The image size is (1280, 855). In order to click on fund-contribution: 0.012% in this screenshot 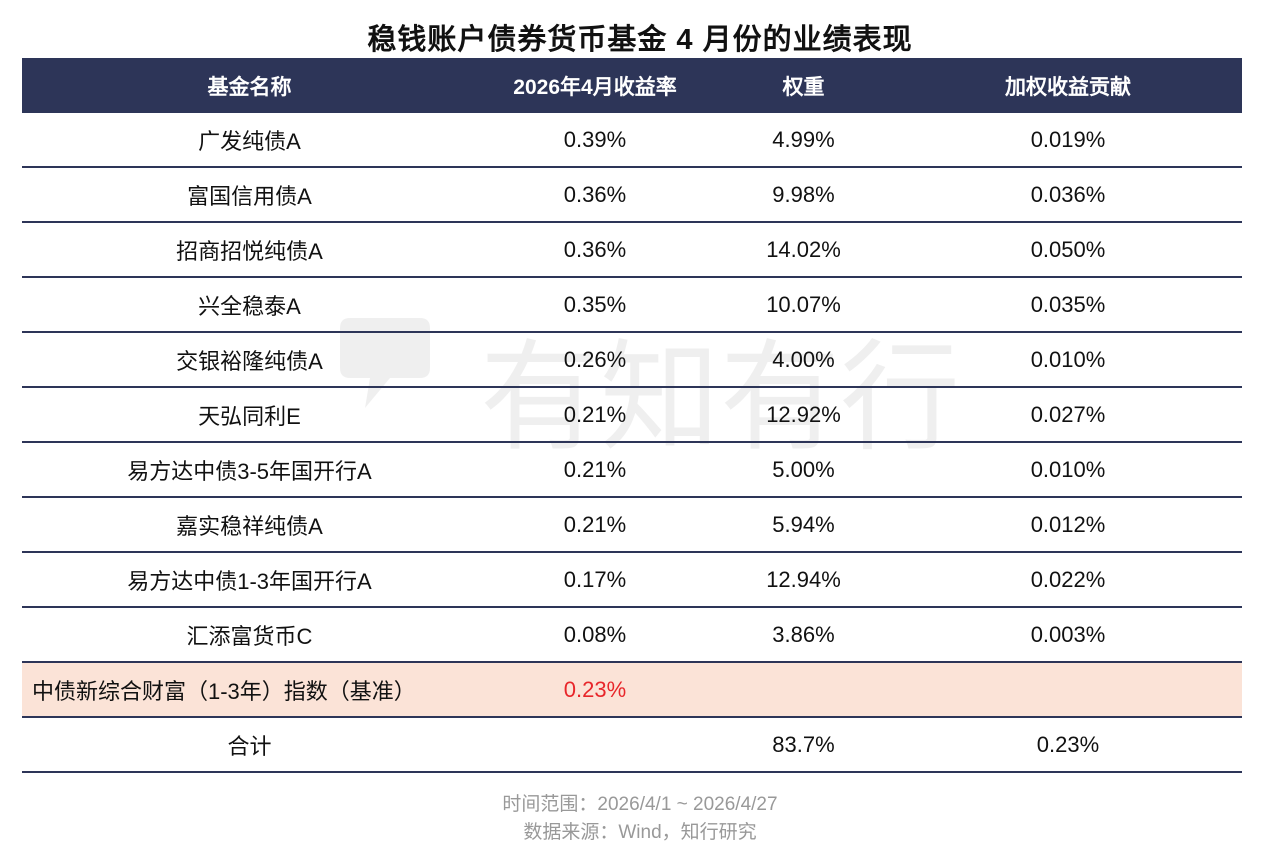, I will do `click(1068, 525)`.